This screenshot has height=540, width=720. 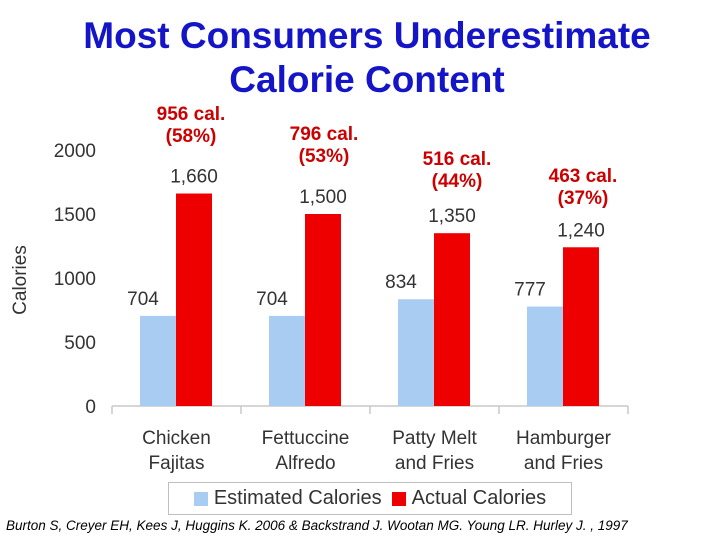 I want to click on y-axis-label: Calories, so click(x=20, y=280).